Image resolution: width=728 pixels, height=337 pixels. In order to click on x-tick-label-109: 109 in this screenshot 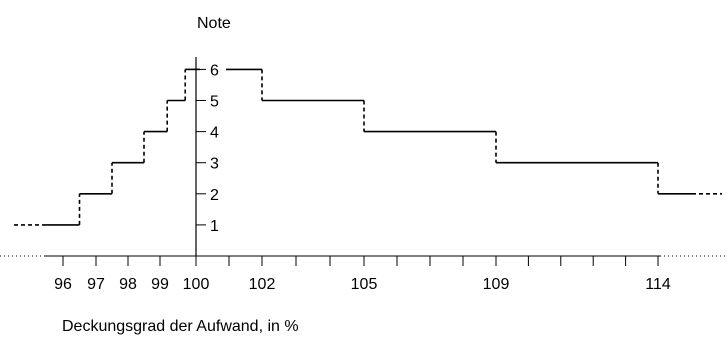, I will do `click(496, 284)`.